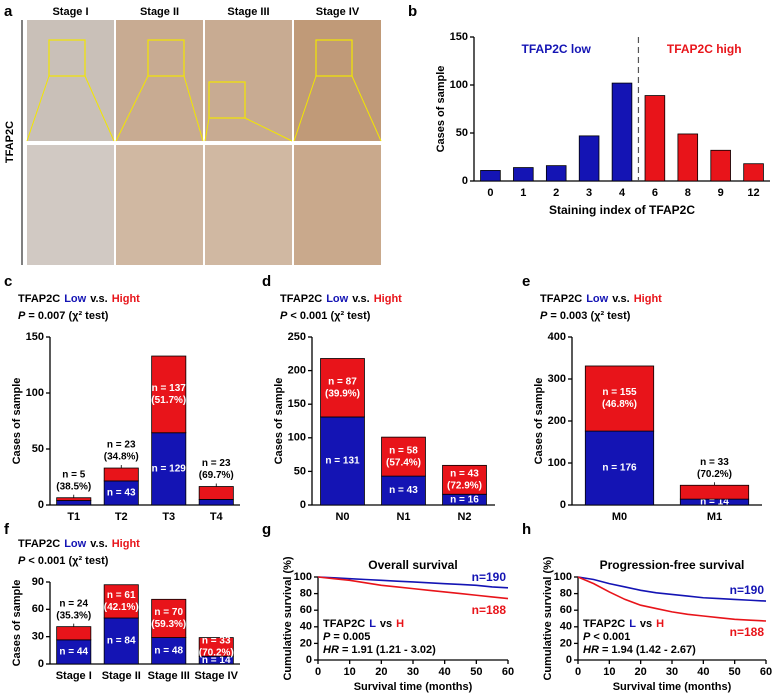  Describe the element at coordinates (7, 529) in the screenshot. I see `panel-letter: f` at that location.